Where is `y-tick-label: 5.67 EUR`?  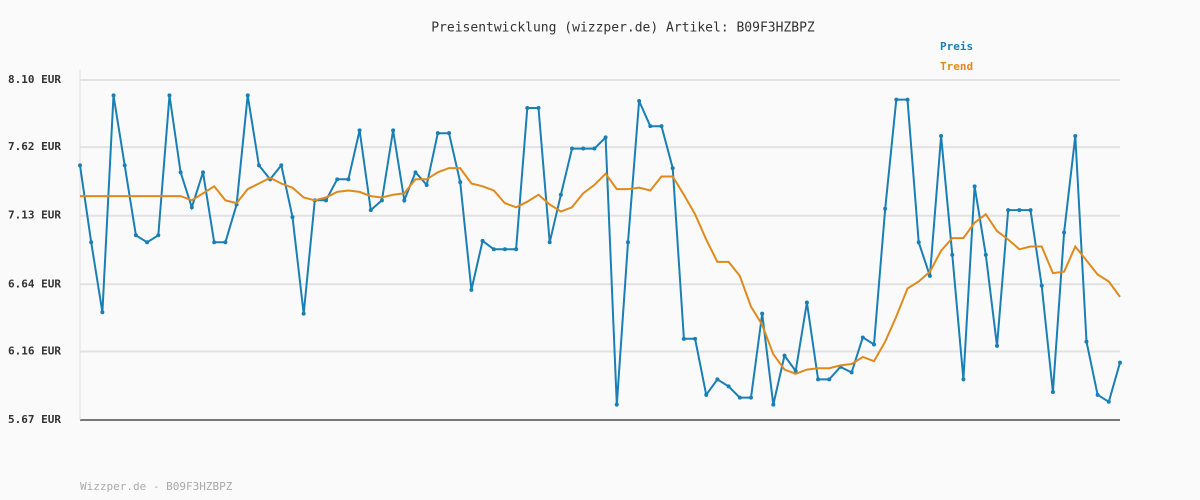
y-tick-label: 5.67 EUR is located at coordinates (34, 419).